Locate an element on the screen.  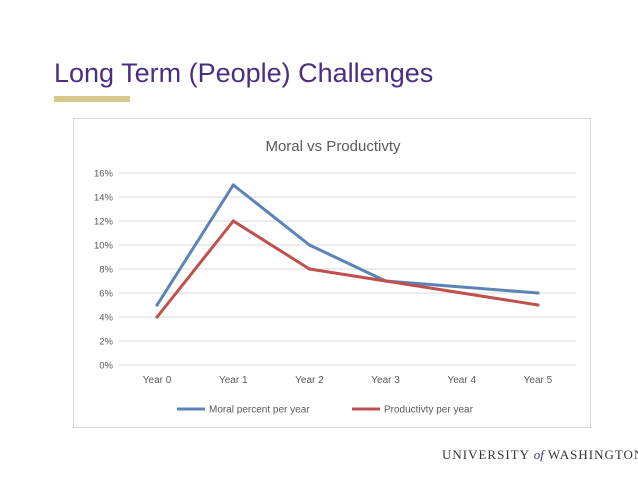
y-tick-label: 2% is located at coordinates (106, 342).